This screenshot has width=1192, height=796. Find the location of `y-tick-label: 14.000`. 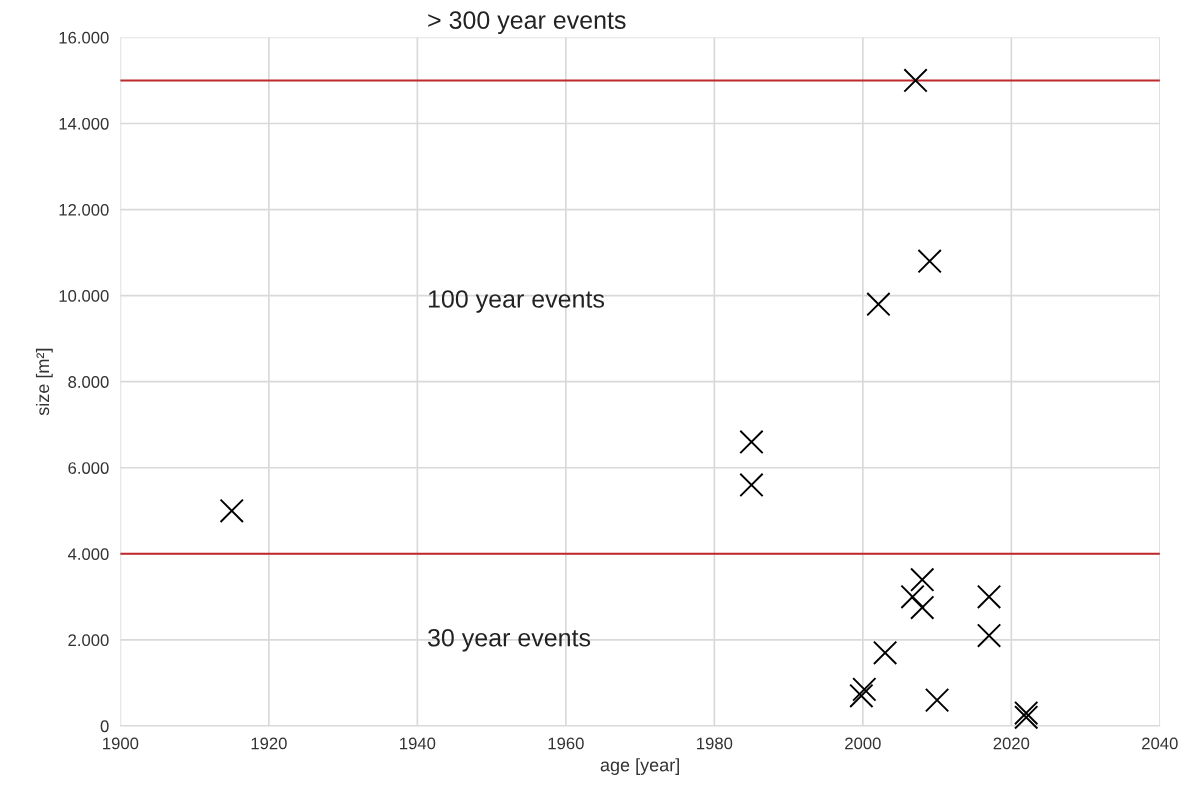

y-tick-label: 14.000 is located at coordinates (84, 123).